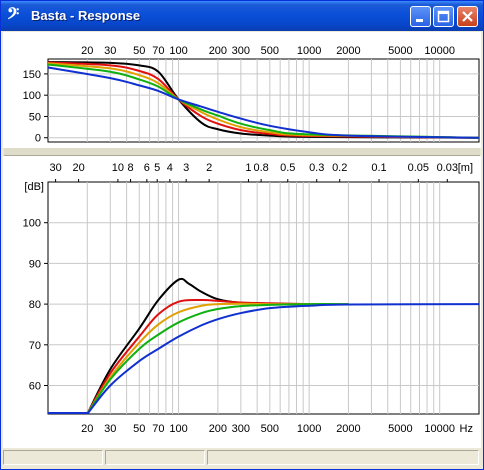 The width and height of the screenshot is (484, 470). What do you see at coordinates (157, 168) in the screenshot?
I see `wavelength-label: 5` at bounding box center [157, 168].